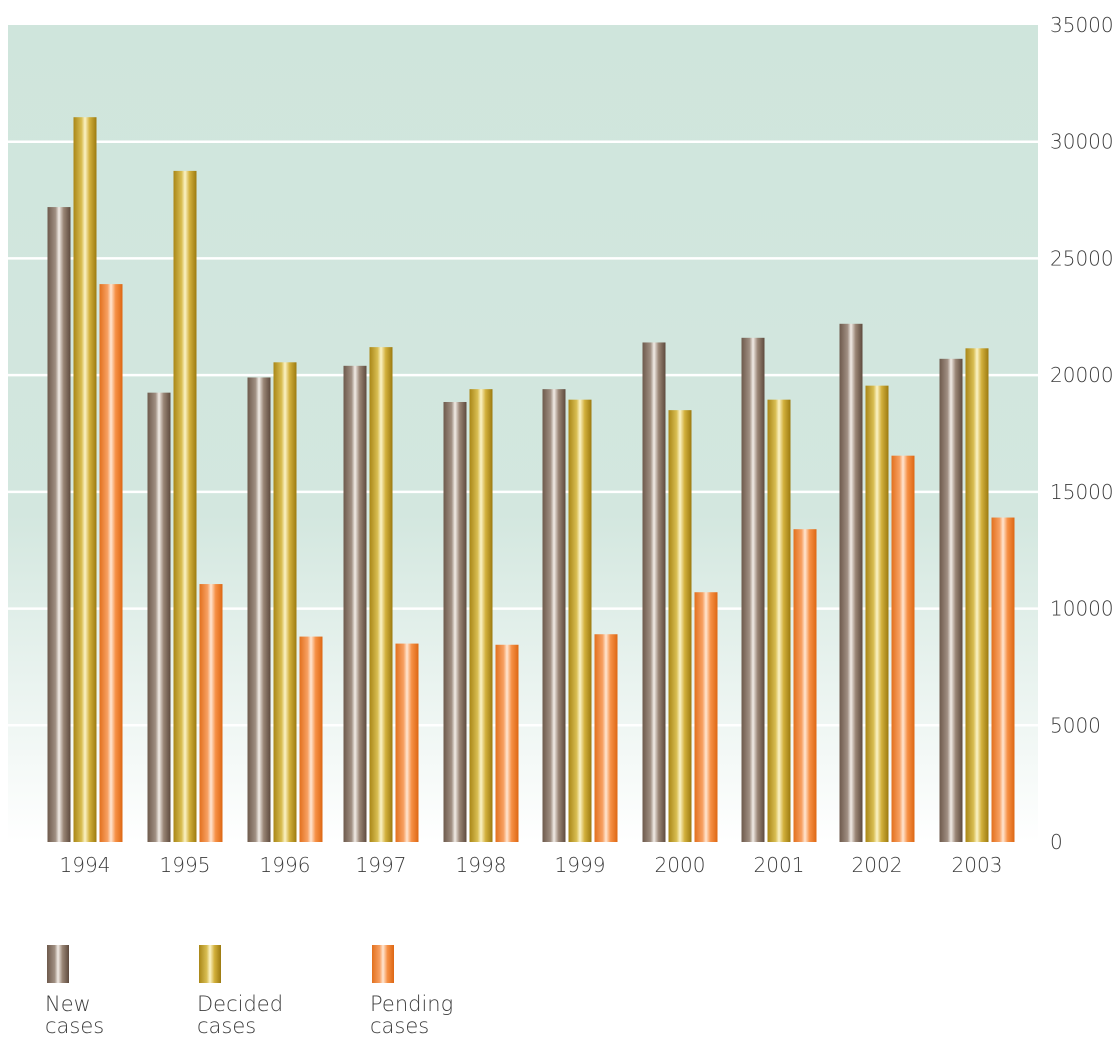 This screenshot has height=1047, width=1116. Describe the element at coordinates (85, 479) in the screenshot. I see `bar-decided-cases-1994` at that location.